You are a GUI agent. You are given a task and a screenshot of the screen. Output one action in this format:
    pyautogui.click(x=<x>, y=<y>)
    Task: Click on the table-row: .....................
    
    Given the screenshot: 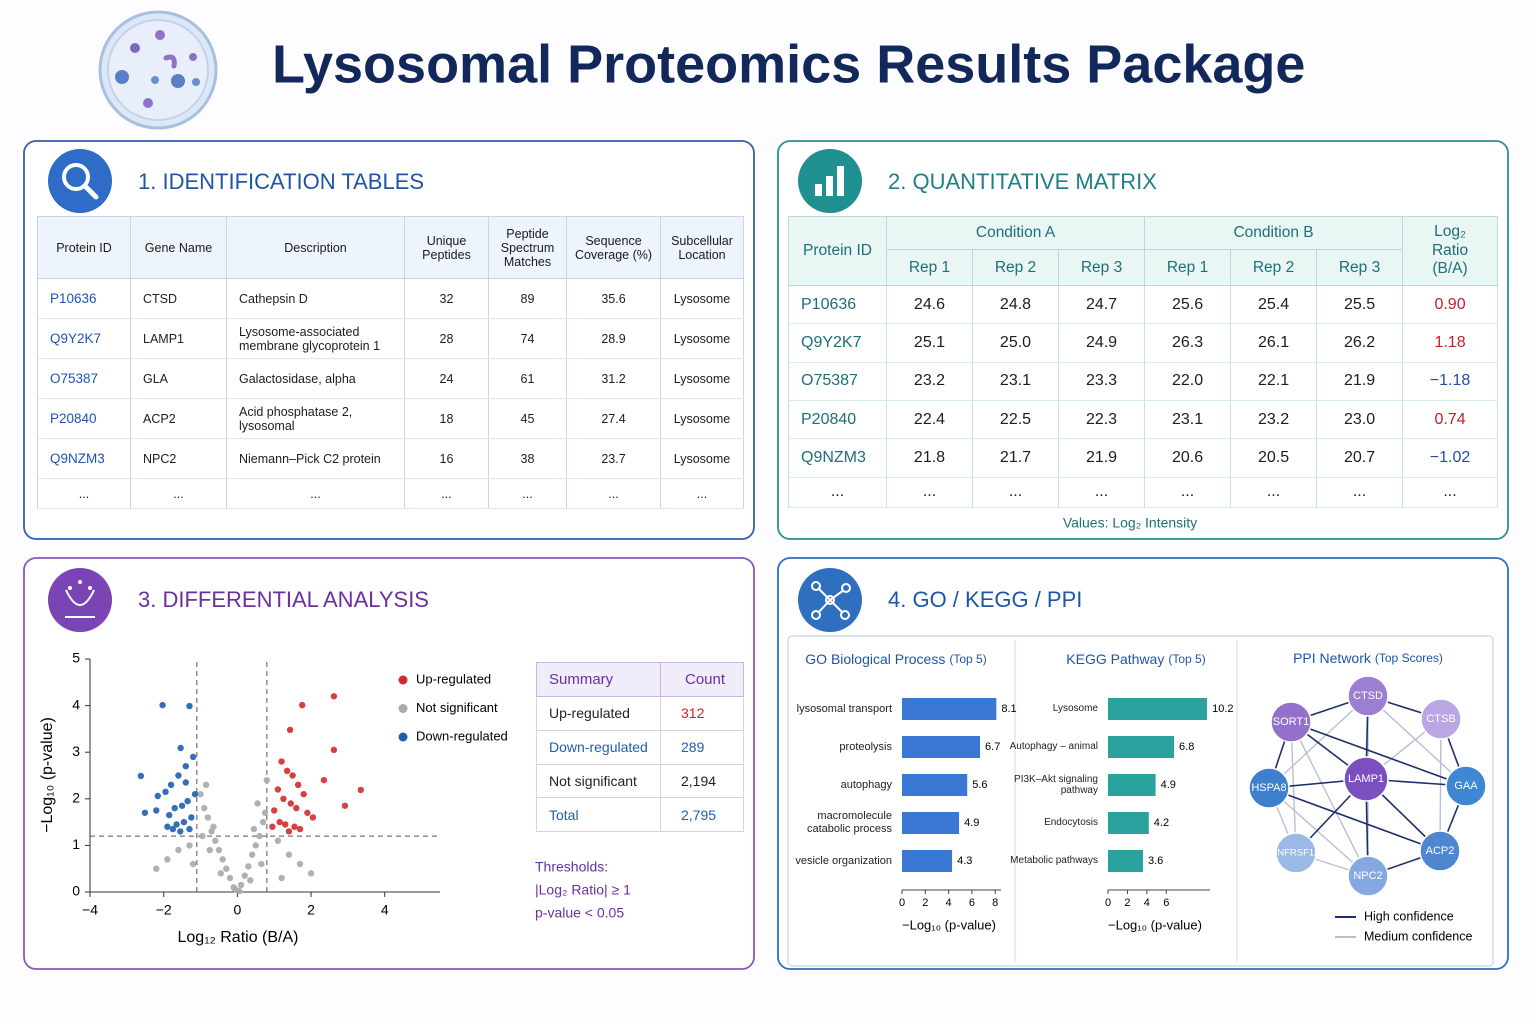 What is the action you would take?
    pyautogui.click(x=390, y=493)
    